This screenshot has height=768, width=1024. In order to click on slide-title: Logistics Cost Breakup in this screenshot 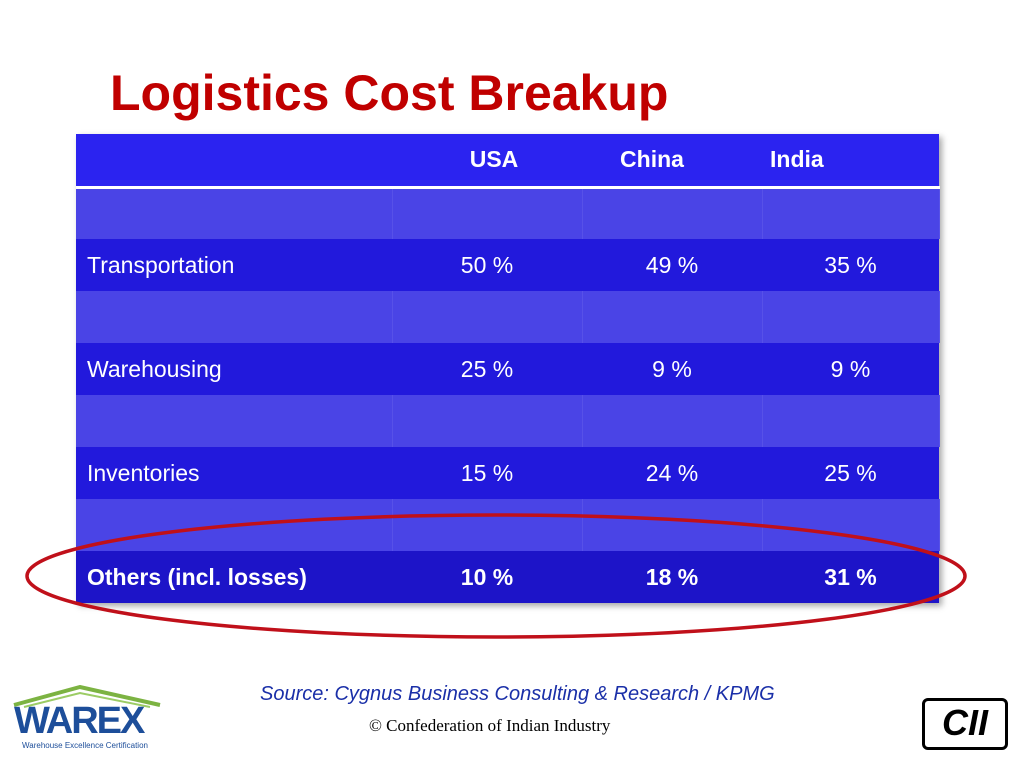, I will do `click(389, 93)`.